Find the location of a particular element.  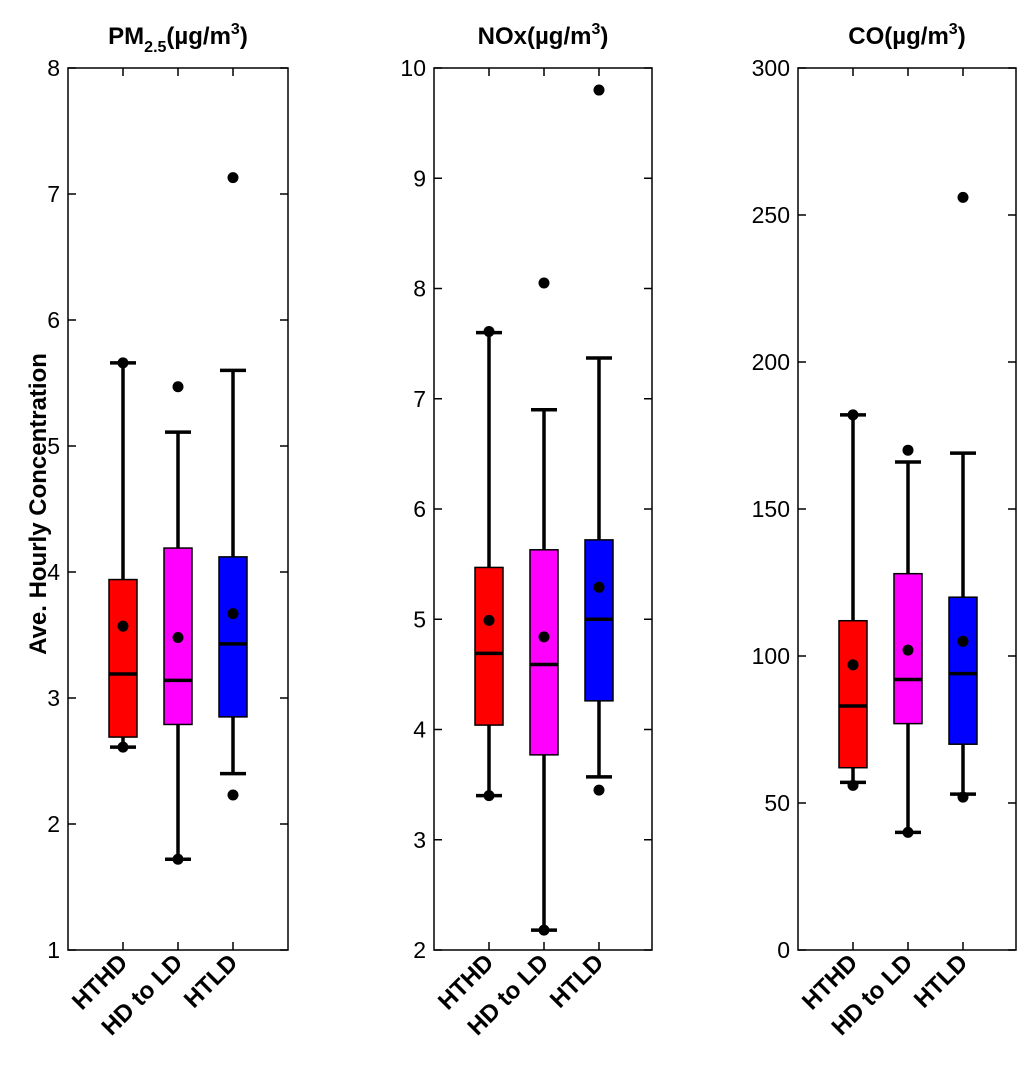

y-tick-label: 300 is located at coordinates (771, 68).